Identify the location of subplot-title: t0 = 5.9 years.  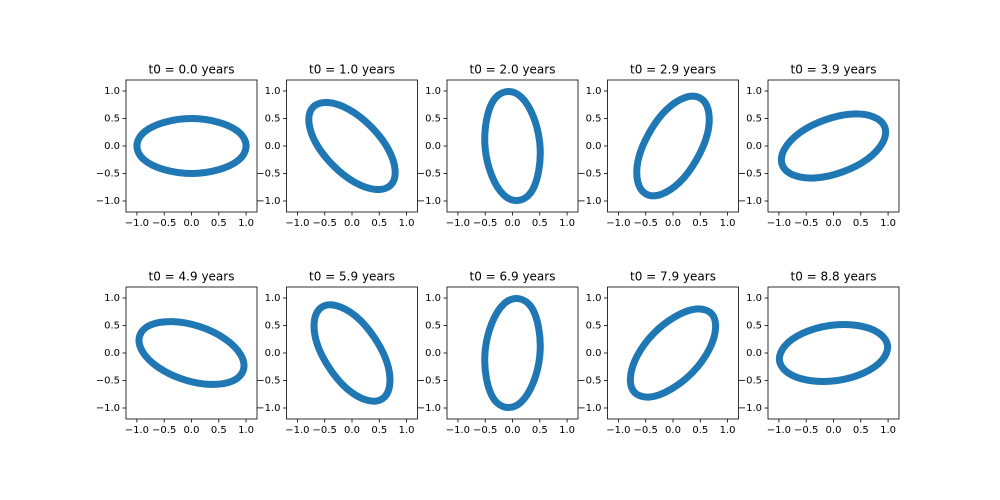
(352, 277).